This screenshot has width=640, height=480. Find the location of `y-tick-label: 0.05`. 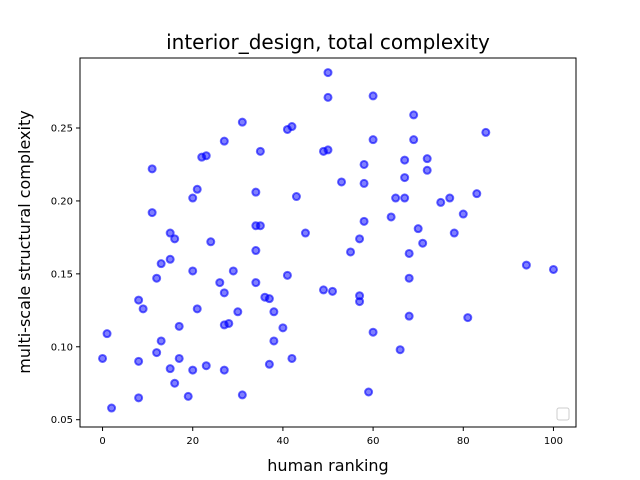

y-tick-label: 0.05 is located at coordinates (62, 420).